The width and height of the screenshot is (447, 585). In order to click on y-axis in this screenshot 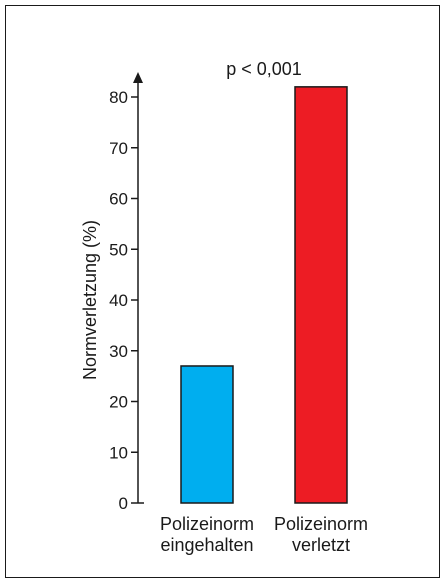, I will do `click(138, 288)`.